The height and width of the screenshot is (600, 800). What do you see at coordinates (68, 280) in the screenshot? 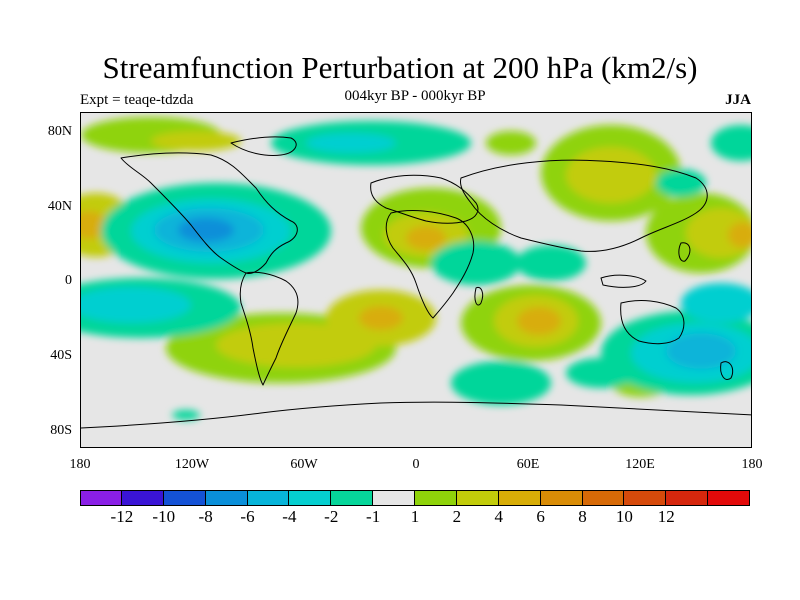
I see `lat-label: 0` at bounding box center [68, 280].